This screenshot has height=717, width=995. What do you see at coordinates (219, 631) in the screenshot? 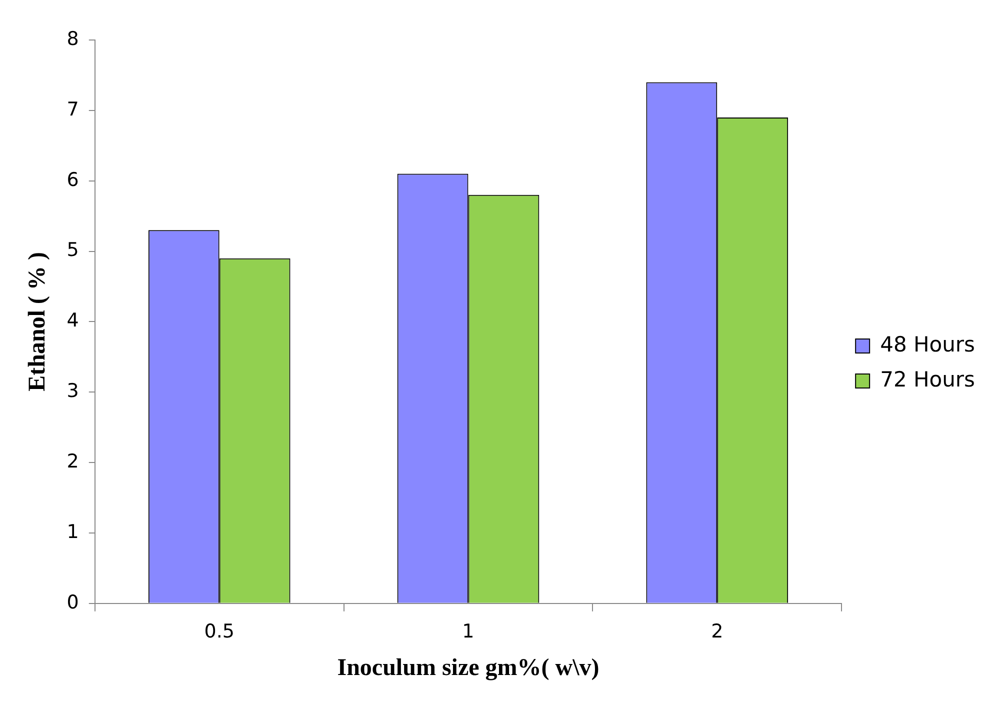
I see `x-tick-label: 0.5` at bounding box center [219, 631].